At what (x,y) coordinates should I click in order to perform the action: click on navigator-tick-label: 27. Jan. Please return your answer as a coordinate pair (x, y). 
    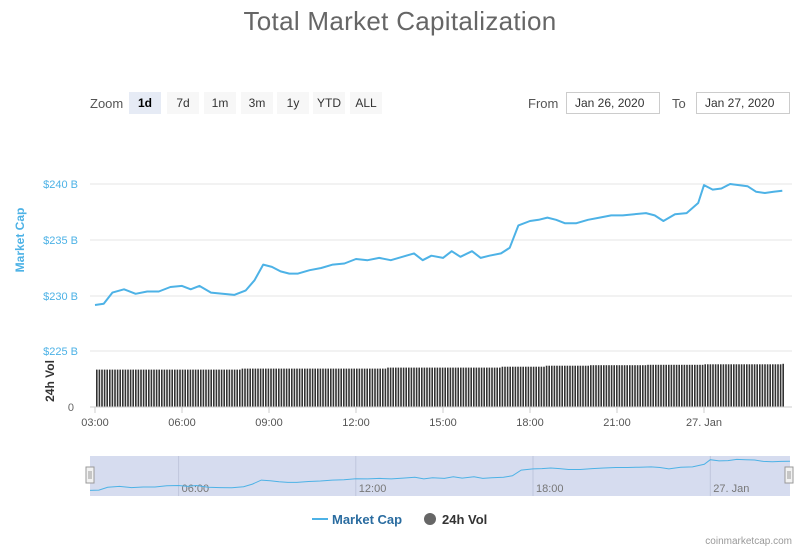
    Looking at the image, I should click on (731, 489).